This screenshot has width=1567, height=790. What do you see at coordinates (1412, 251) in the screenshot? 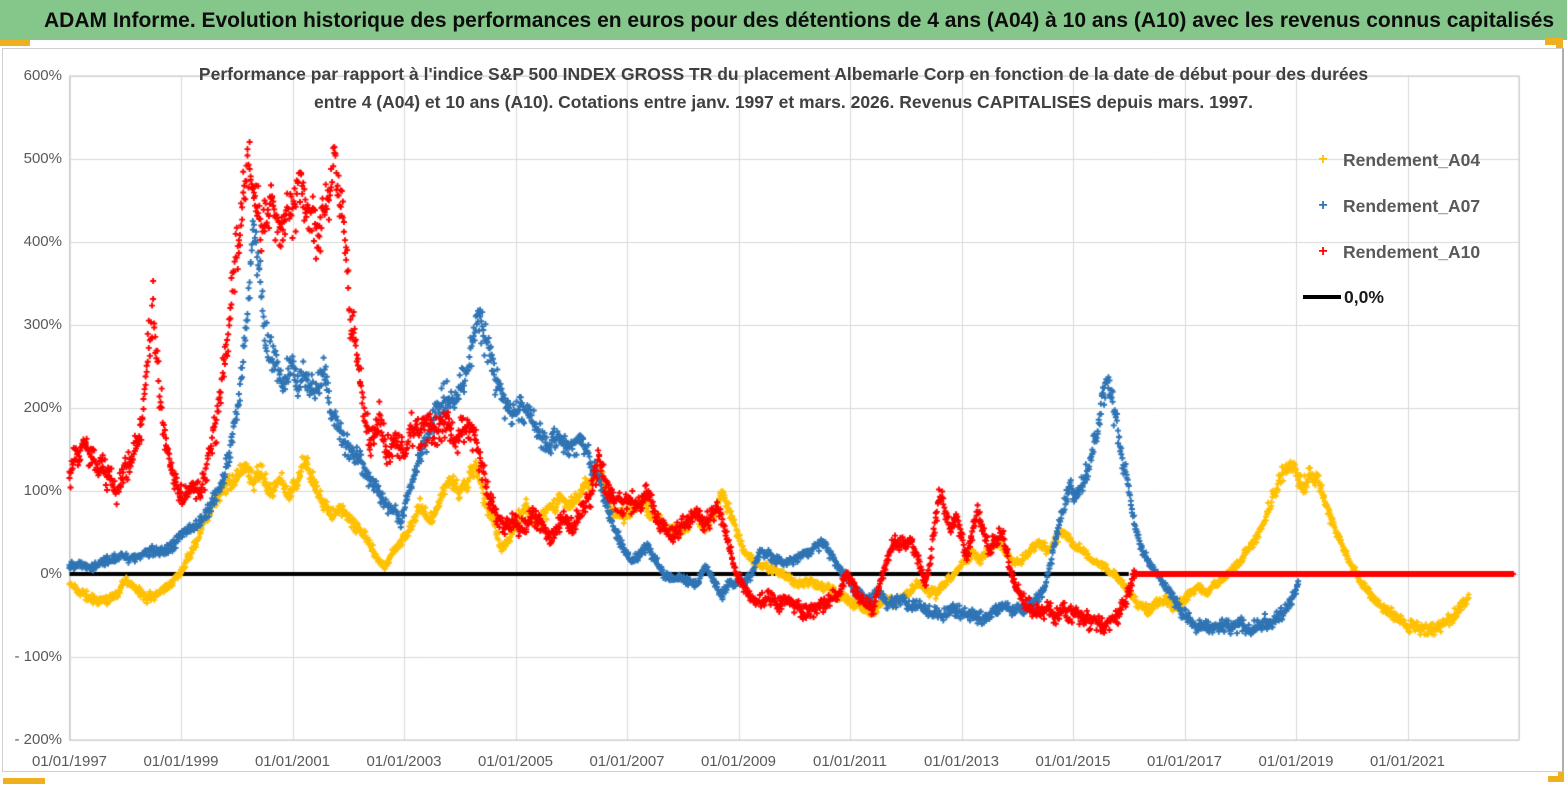
I see `legend-label-a10: Rendement_A10` at bounding box center [1412, 251].